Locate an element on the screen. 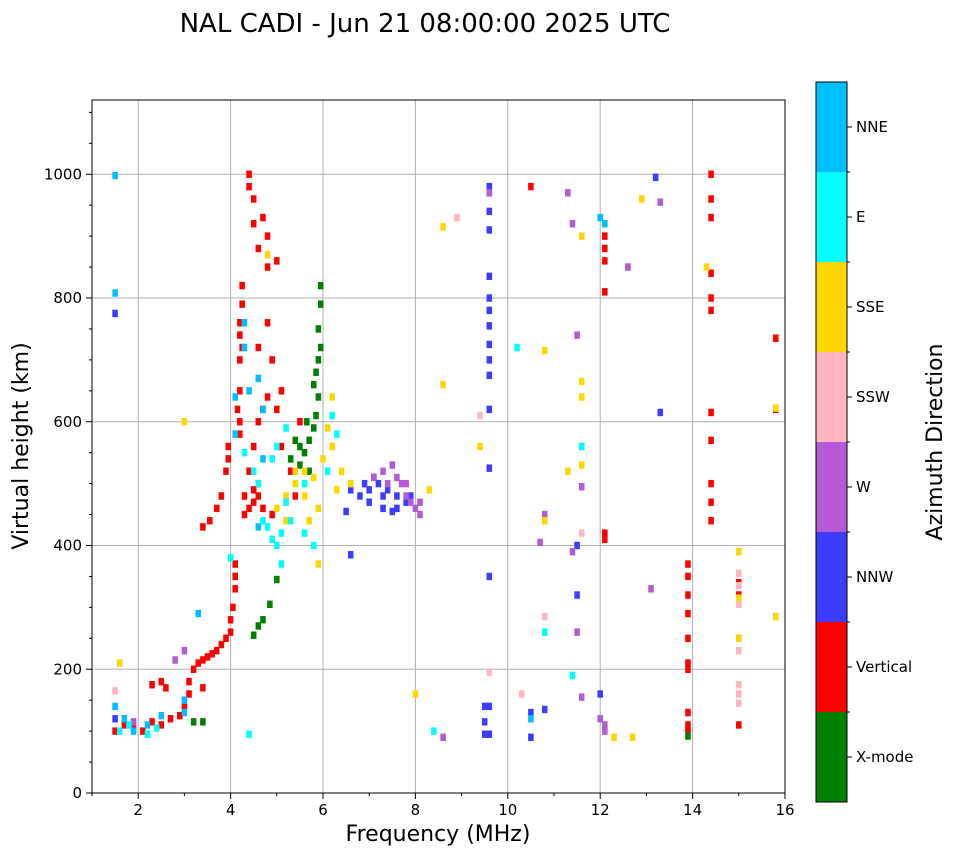  y-tick-label: 1000 is located at coordinates (63, 174).